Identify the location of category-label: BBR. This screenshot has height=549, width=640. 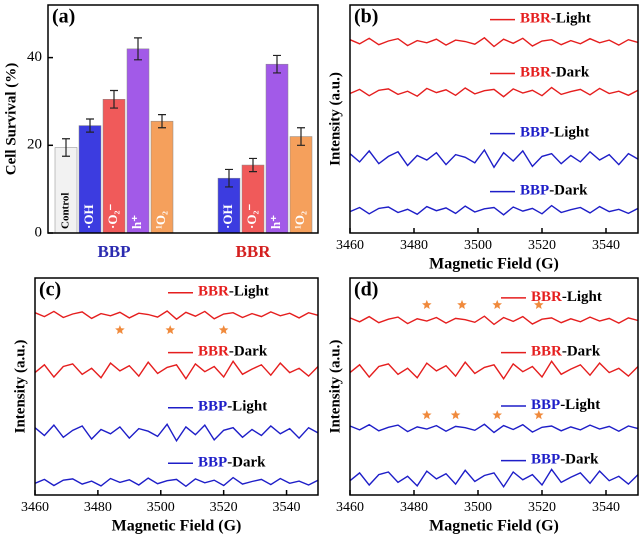
(254, 251).